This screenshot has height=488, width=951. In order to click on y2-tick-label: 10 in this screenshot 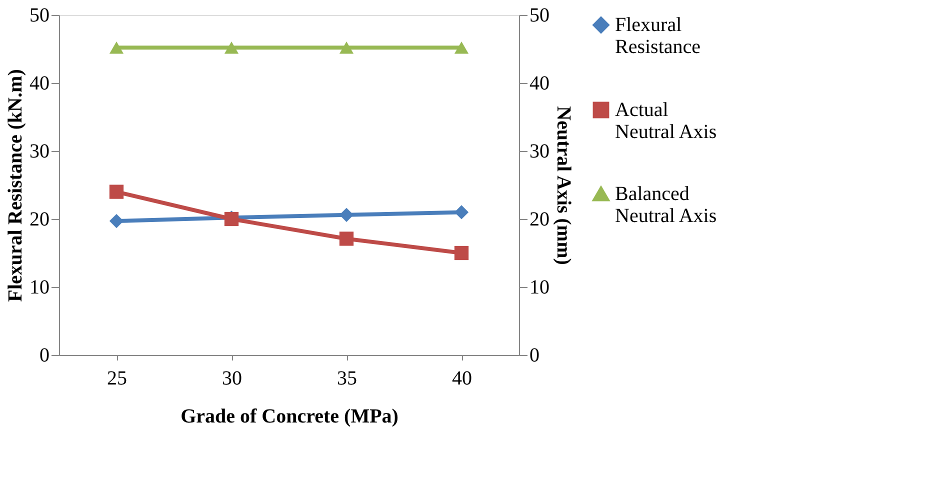, I will do `click(540, 287)`.